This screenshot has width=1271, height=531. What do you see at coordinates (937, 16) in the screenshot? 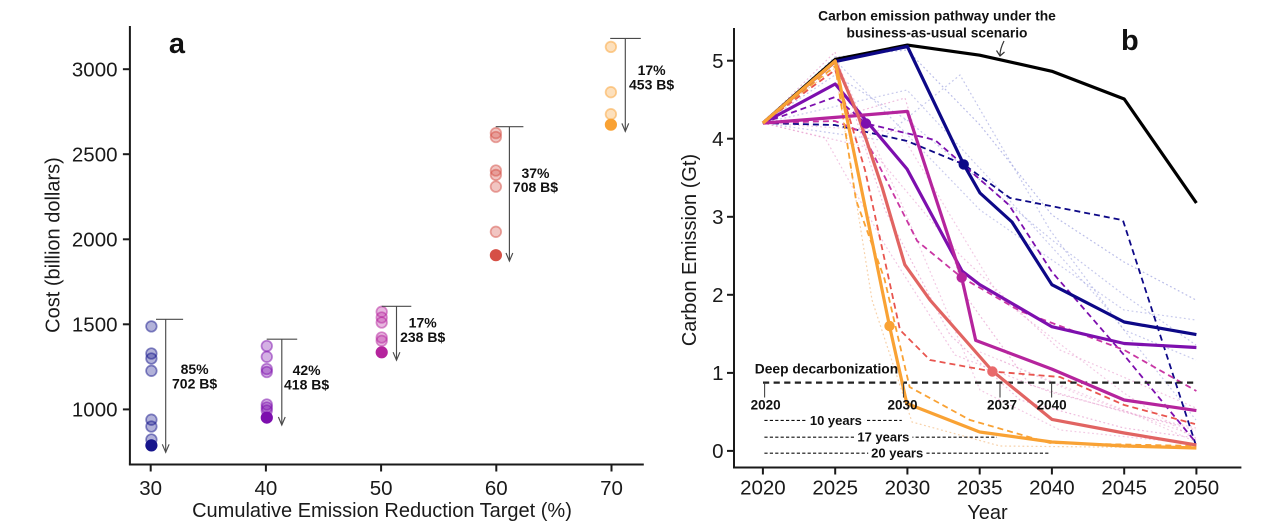
I see `svg-text:Carbon emission pathway under: Carbon emission pathway under the` at bounding box center [937, 16].